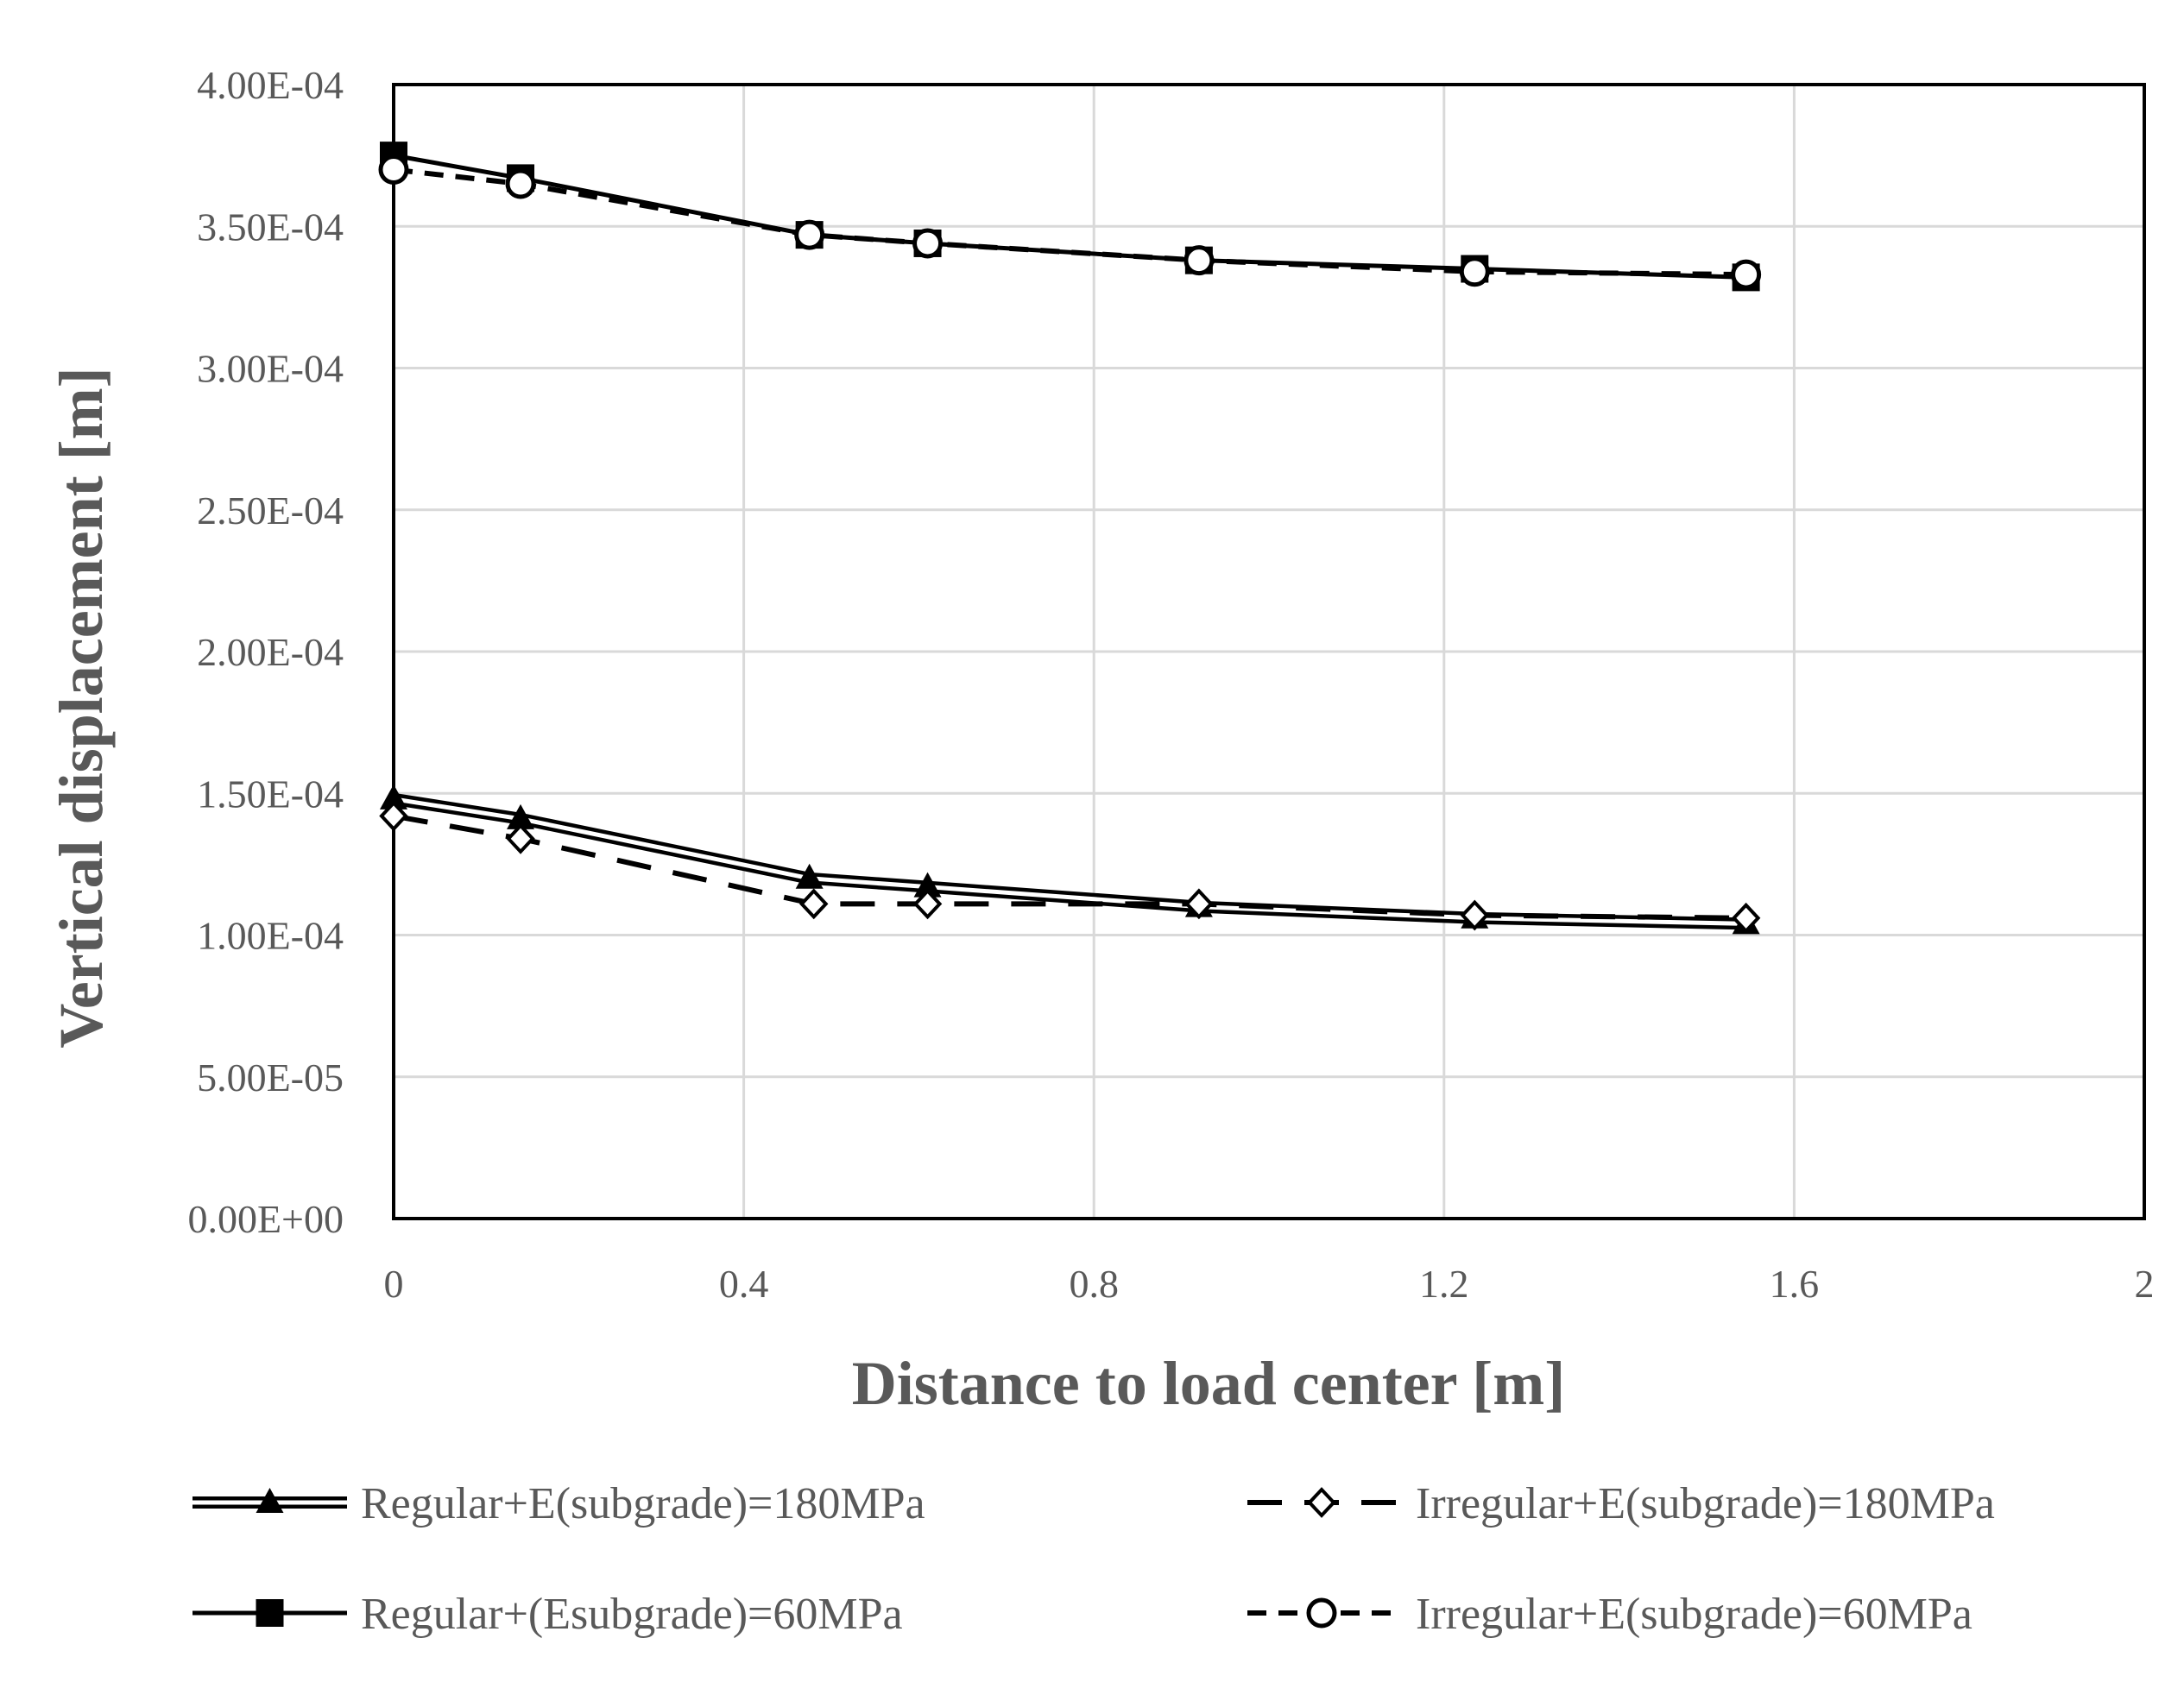 This screenshot has width=2184, height=1701. I want to click on legend-item: Irregular+E(subgrade)=60MPa, so click(1610, 1615).